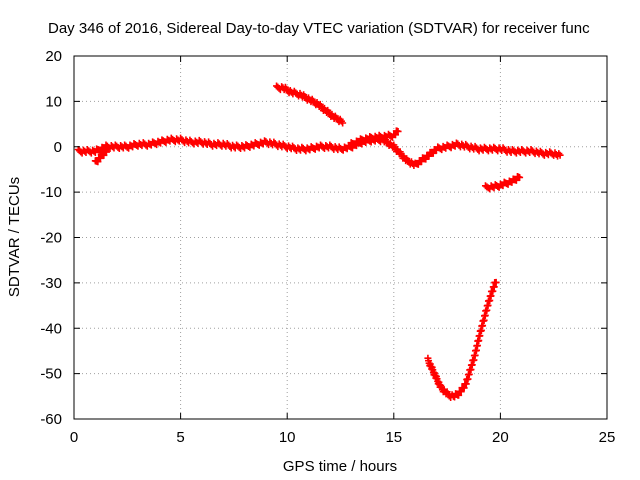 Image resolution: width=640 pixels, height=480 pixels. What do you see at coordinates (58, 147) in the screenshot?
I see `y-tick-label: 0` at bounding box center [58, 147].